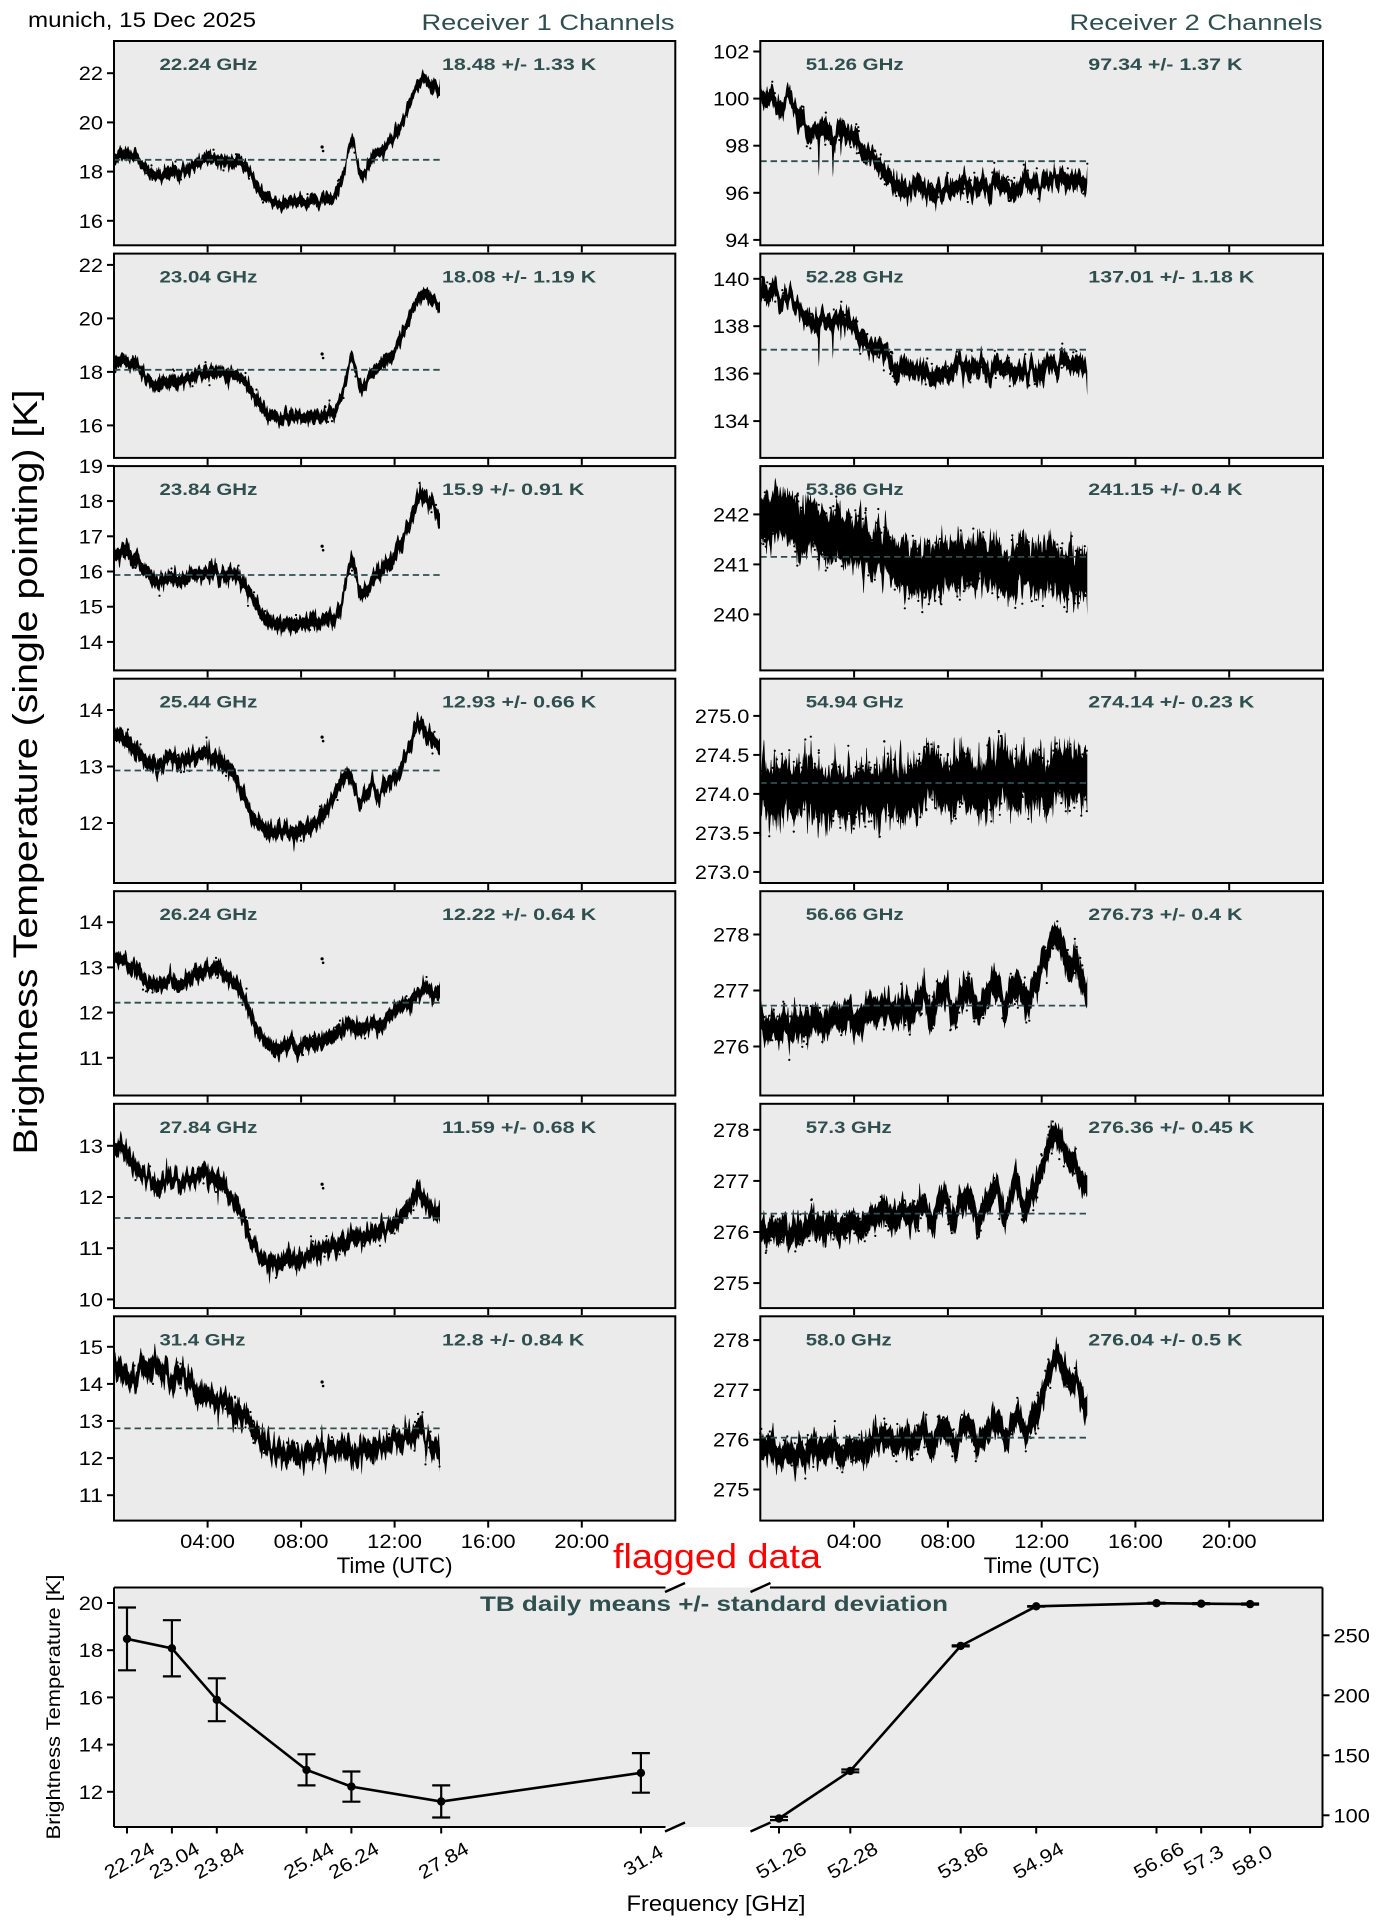 This screenshot has height=1927, width=1384. I want to click on svg-text: 140, so click(731, 280).